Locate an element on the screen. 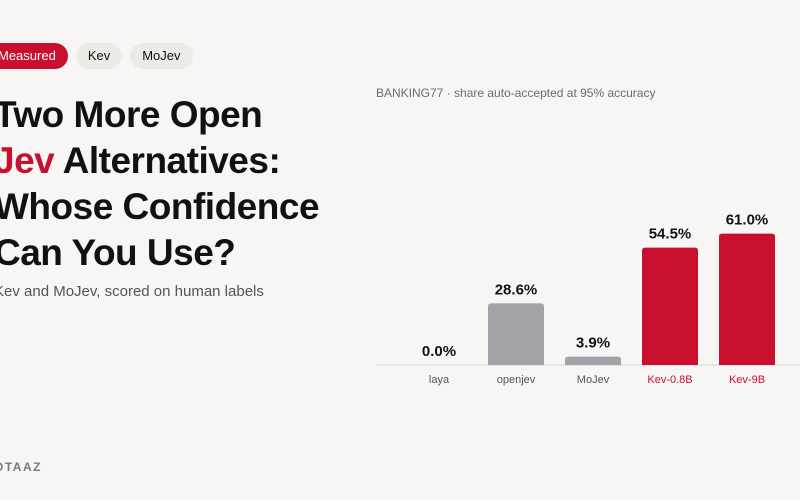  value-label-Kev-0.8B: 54.5% is located at coordinates (670, 234).